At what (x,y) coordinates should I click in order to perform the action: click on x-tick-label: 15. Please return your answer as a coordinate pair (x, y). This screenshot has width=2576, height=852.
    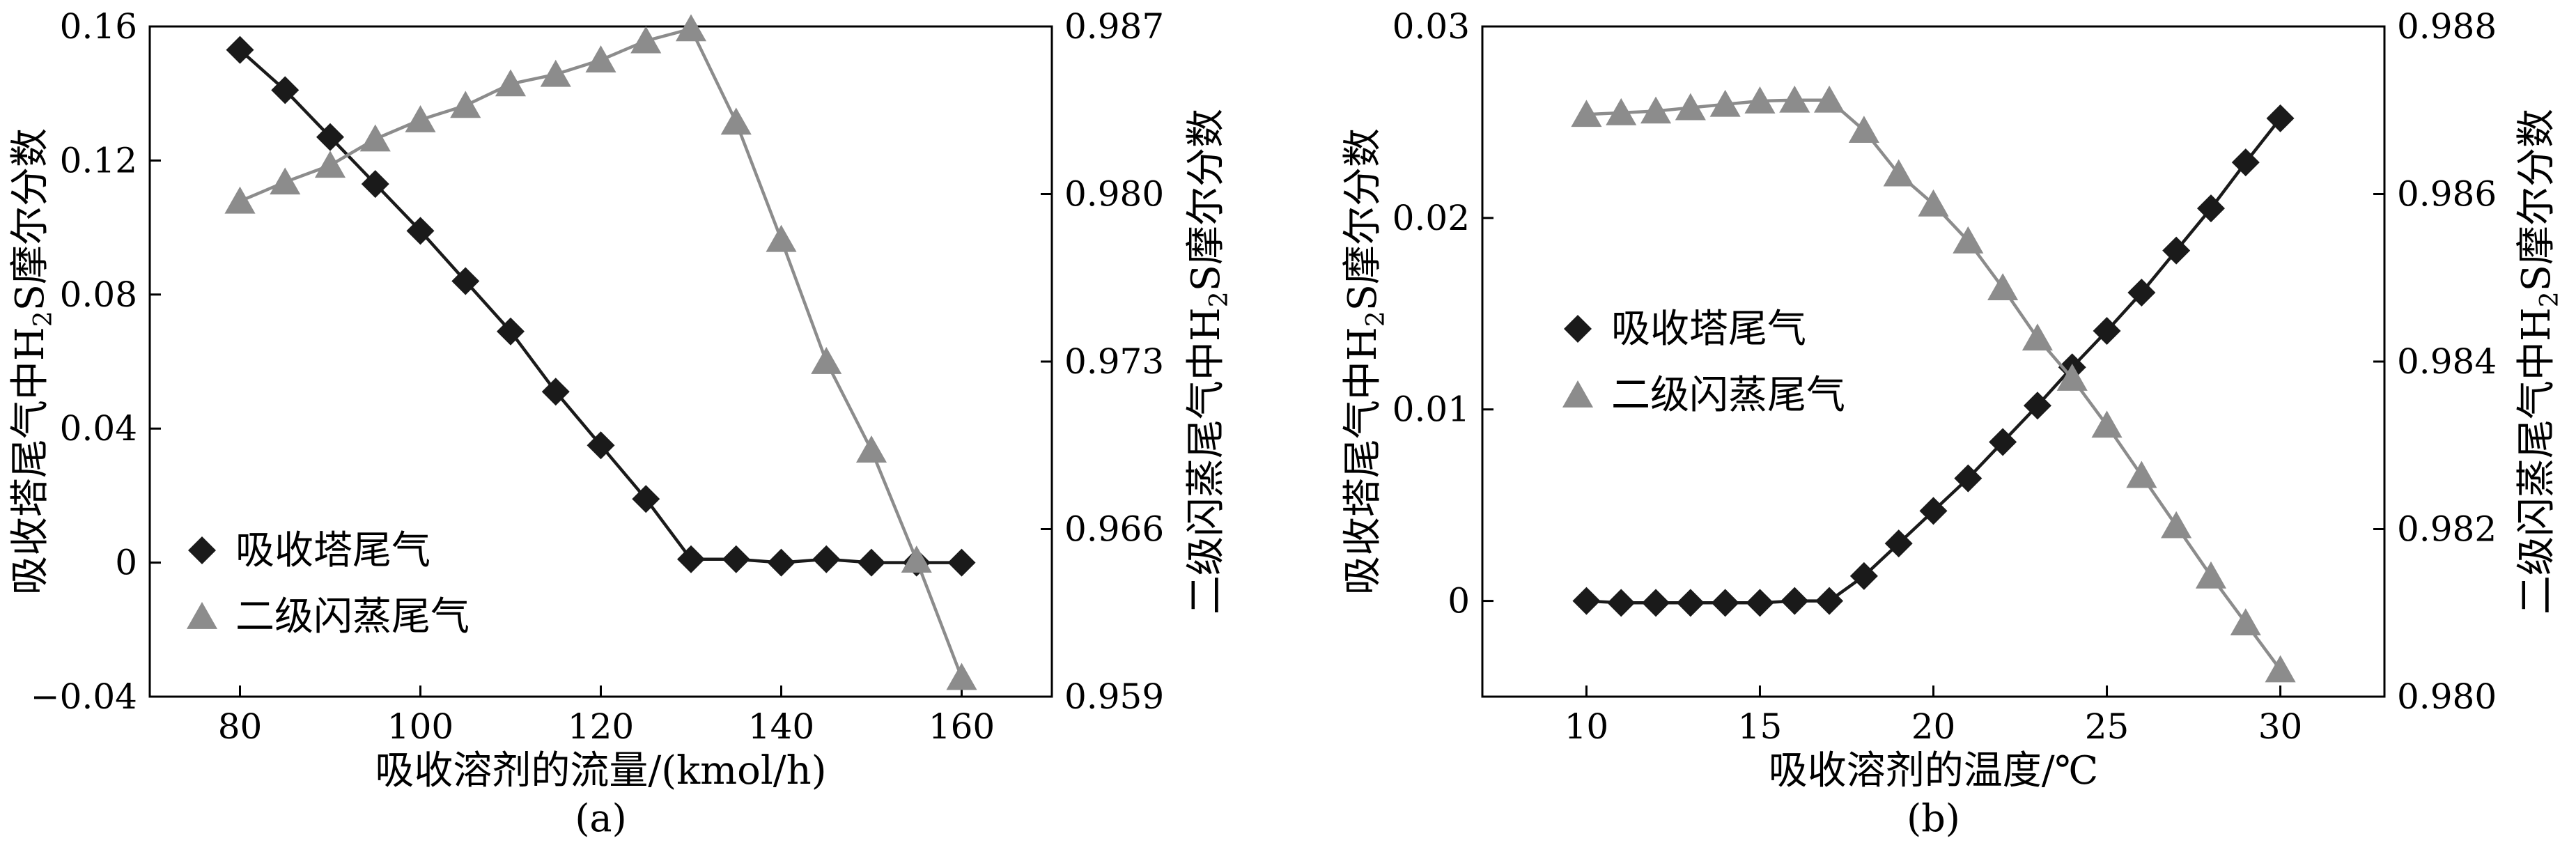
    Looking at the image, I should click on (1760, 726).